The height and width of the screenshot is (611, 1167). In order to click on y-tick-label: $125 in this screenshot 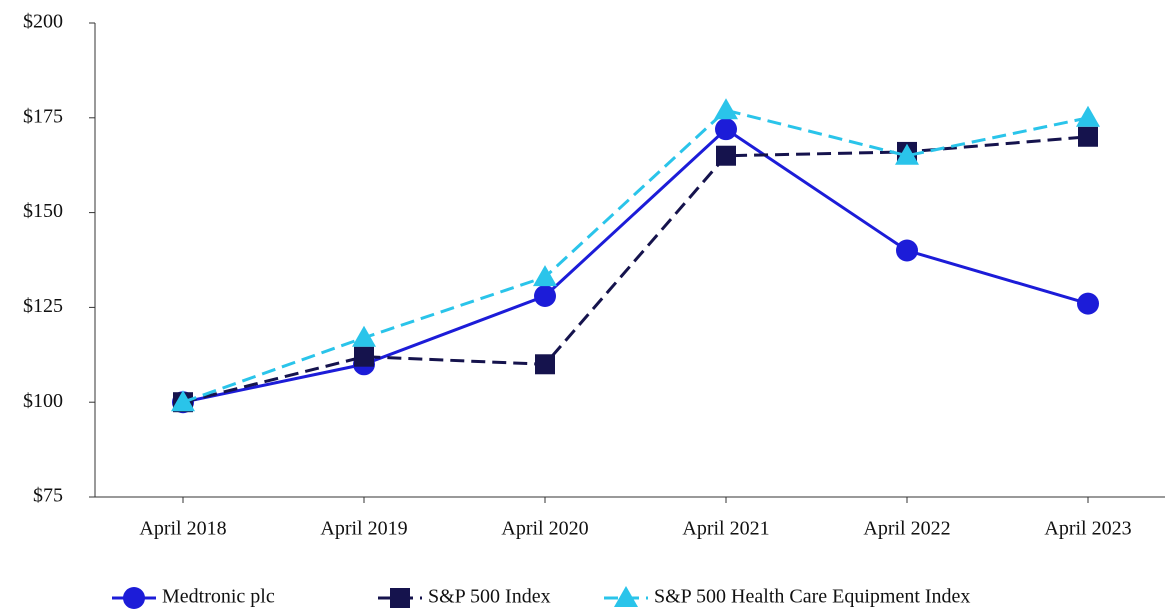, I will do `click(43, 306)`.